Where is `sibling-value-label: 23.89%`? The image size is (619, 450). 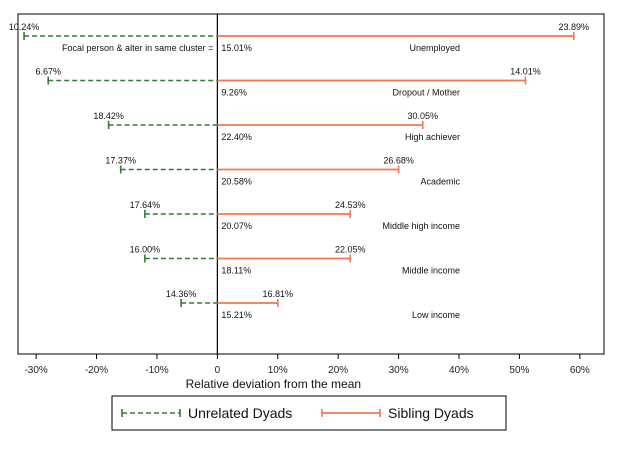 sibling-value-label: 23.89% is located at coordinates (574, 27).